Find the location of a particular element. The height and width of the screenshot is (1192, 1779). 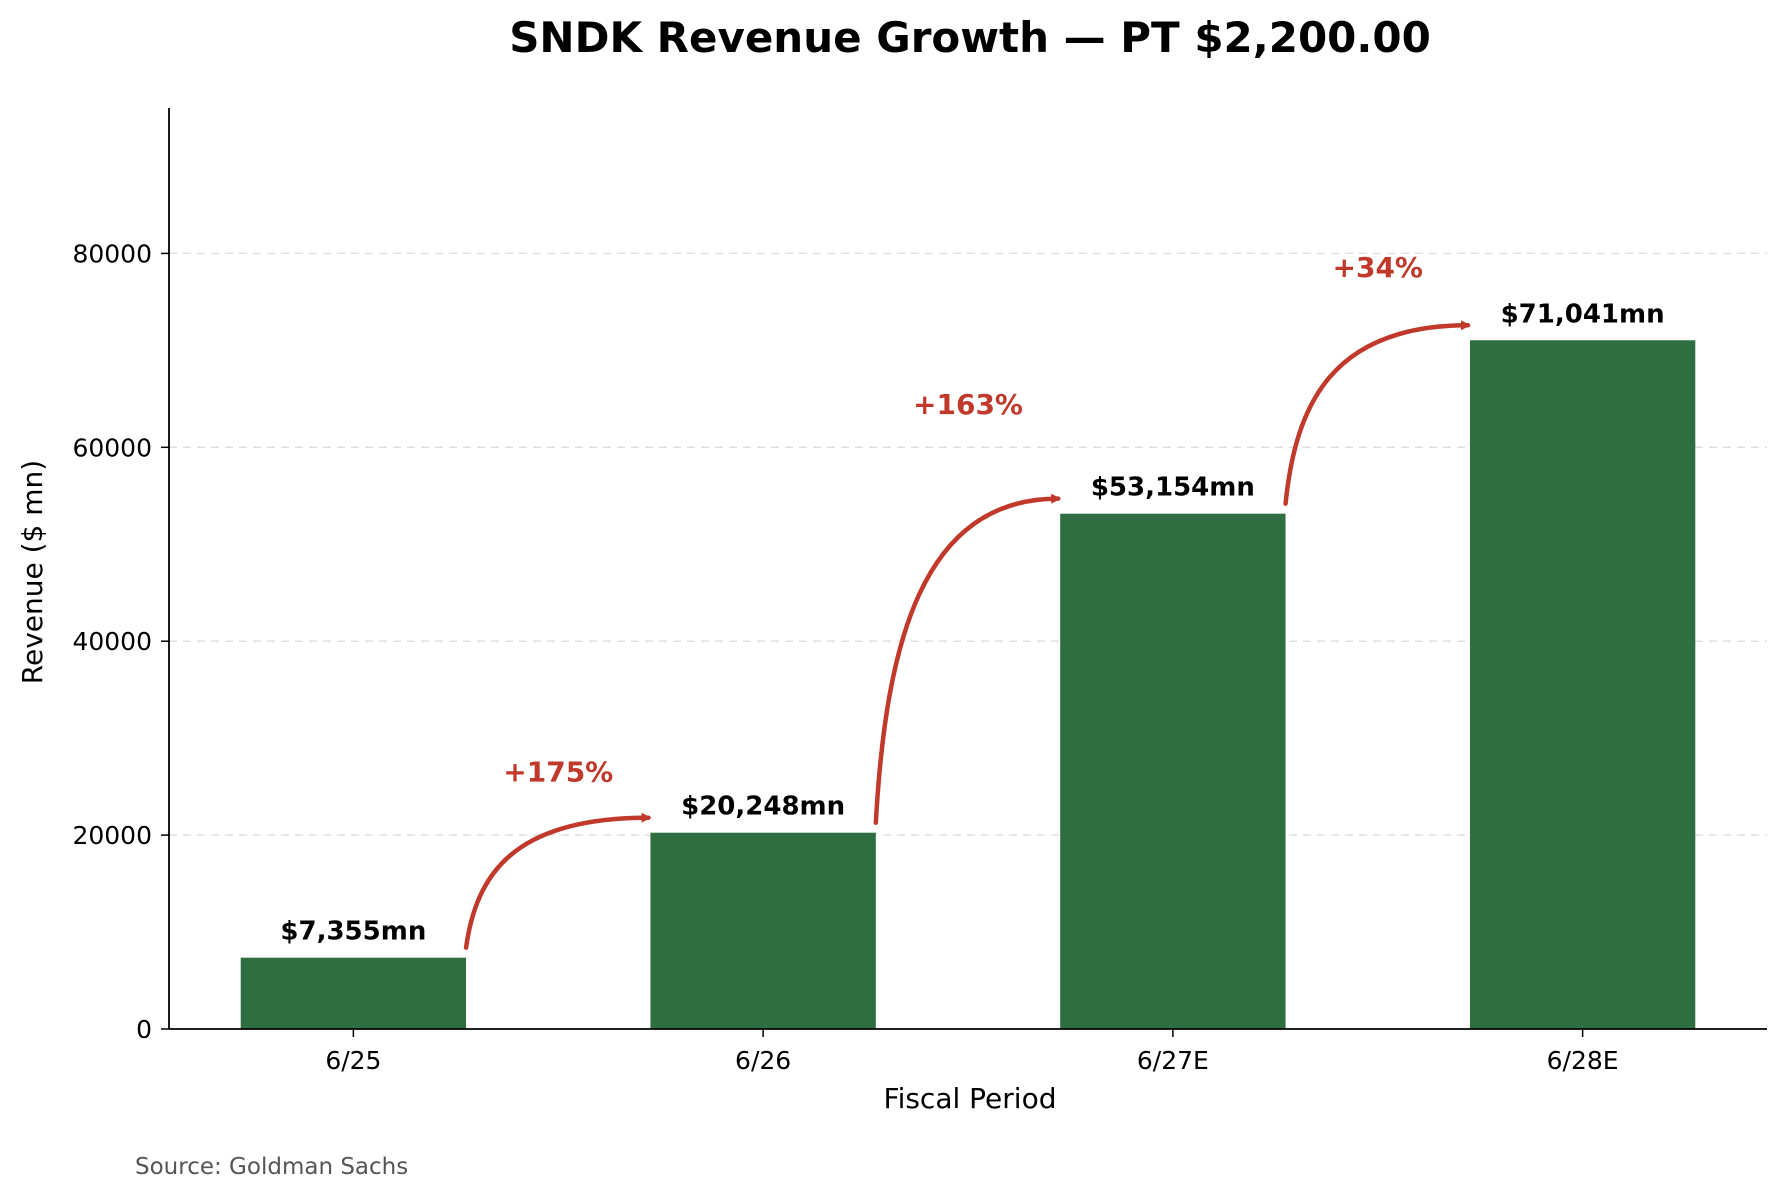

bar-6/25 is located at coordinates (353, 993).